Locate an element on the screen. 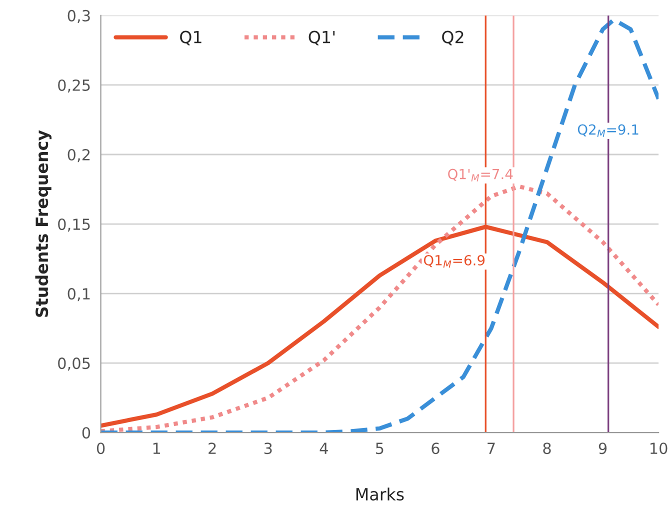 The width and height of the screenshot is (672, 515). x-axis-title: Marks is located at coordinates (380, 494).